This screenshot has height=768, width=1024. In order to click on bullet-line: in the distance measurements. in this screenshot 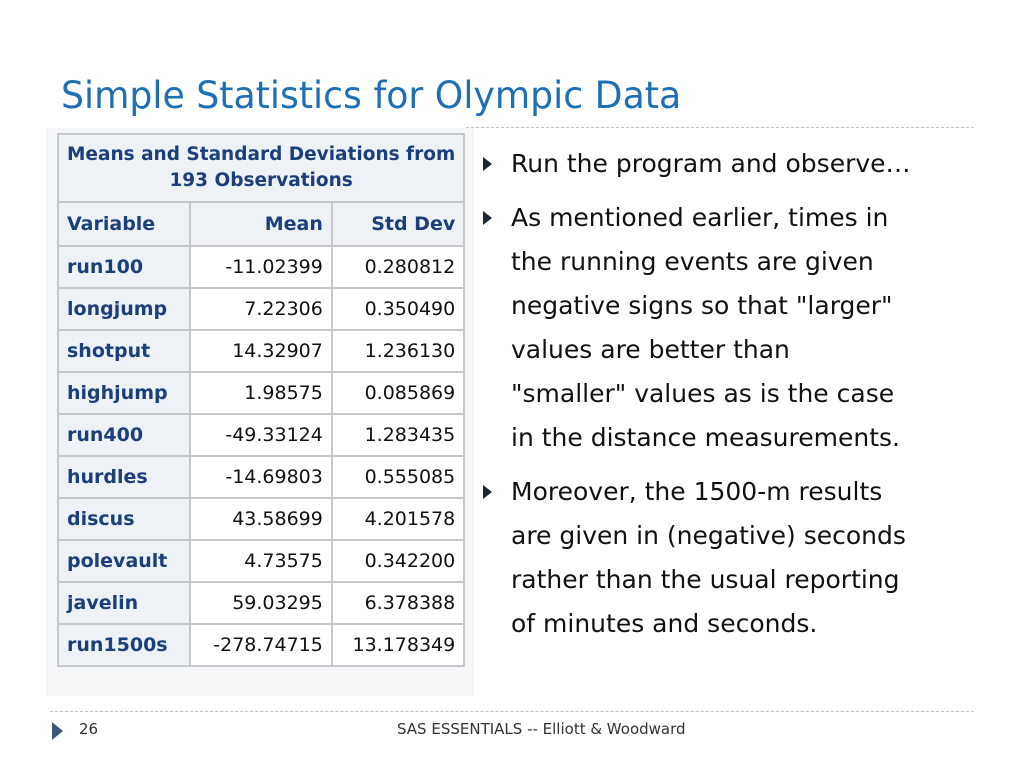, I will do `click(705, 437)`.